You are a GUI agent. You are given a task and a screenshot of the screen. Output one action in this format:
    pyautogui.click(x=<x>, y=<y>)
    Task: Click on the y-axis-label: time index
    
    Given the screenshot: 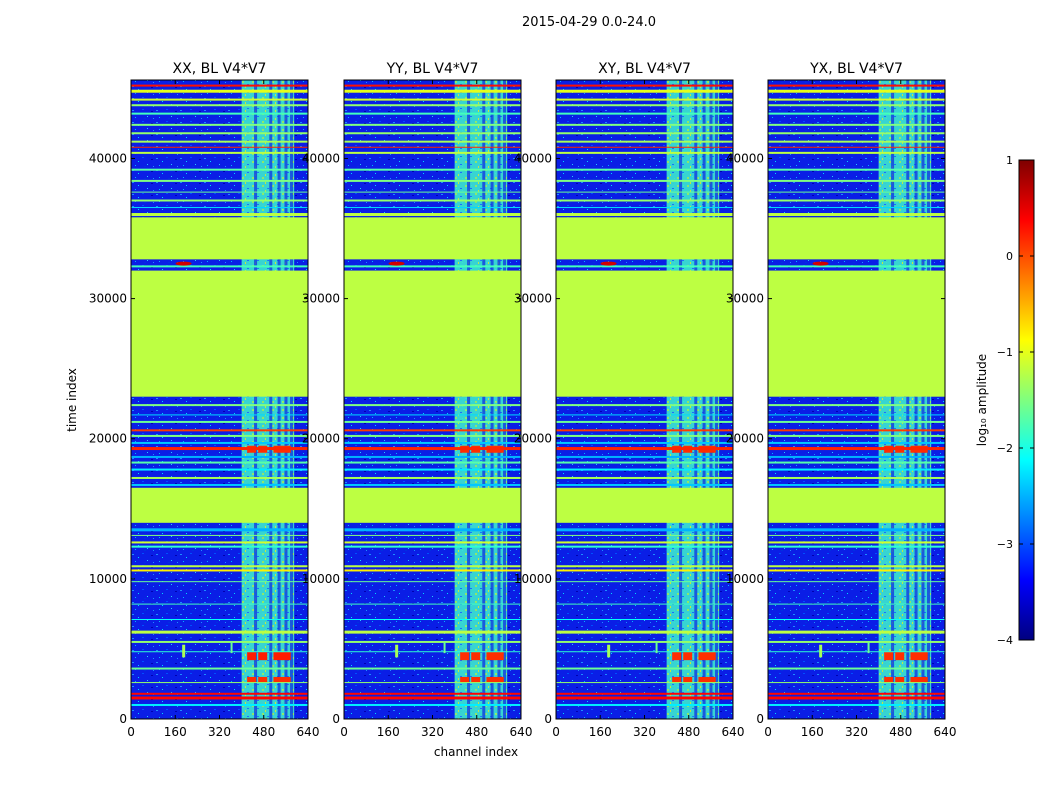 What is the action you would take?
    pyautogui.click(x=72, y=400)
    